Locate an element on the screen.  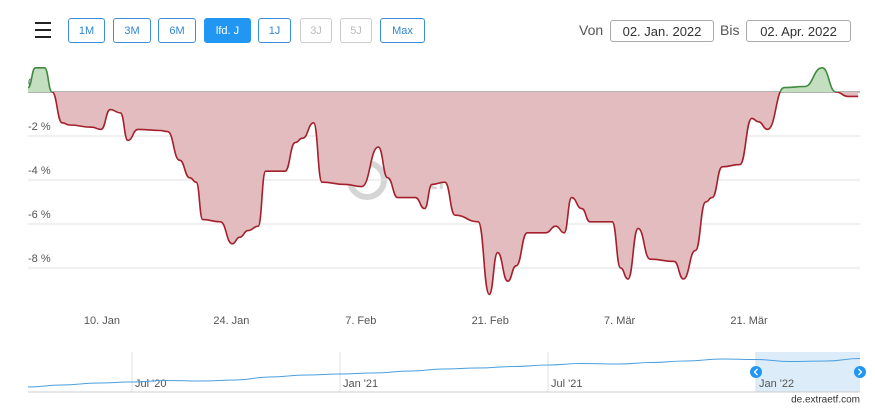
credits: de.extraetf.com is located at coordinates (825, 400).